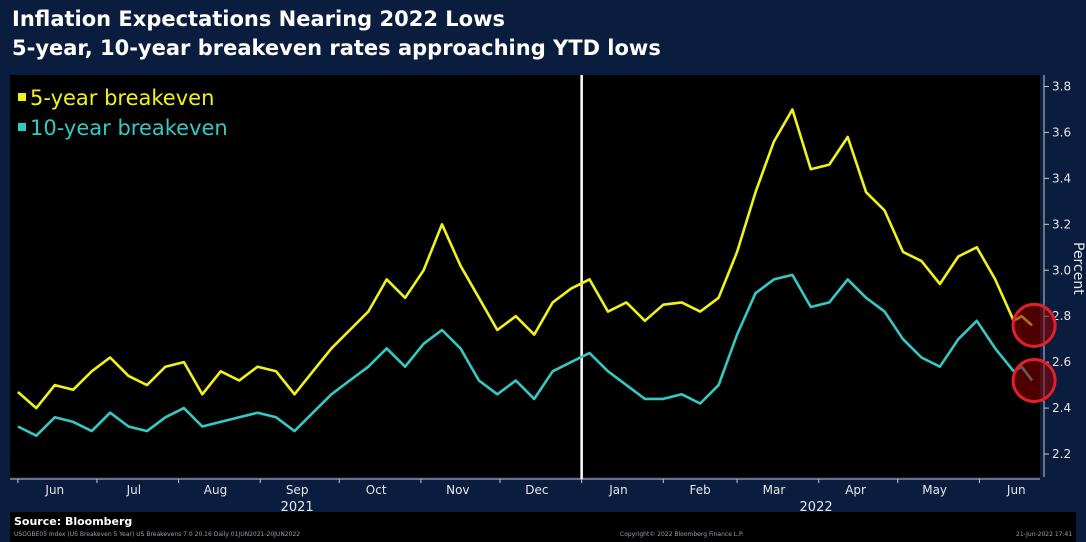 This screenshot has height=542, width=1086. What do you see at coordinates (258, 19) in the screenshot?
I see `chart-title: Inflation Expectations Nearing 2022 Lows` at bounding box center [258, 19].